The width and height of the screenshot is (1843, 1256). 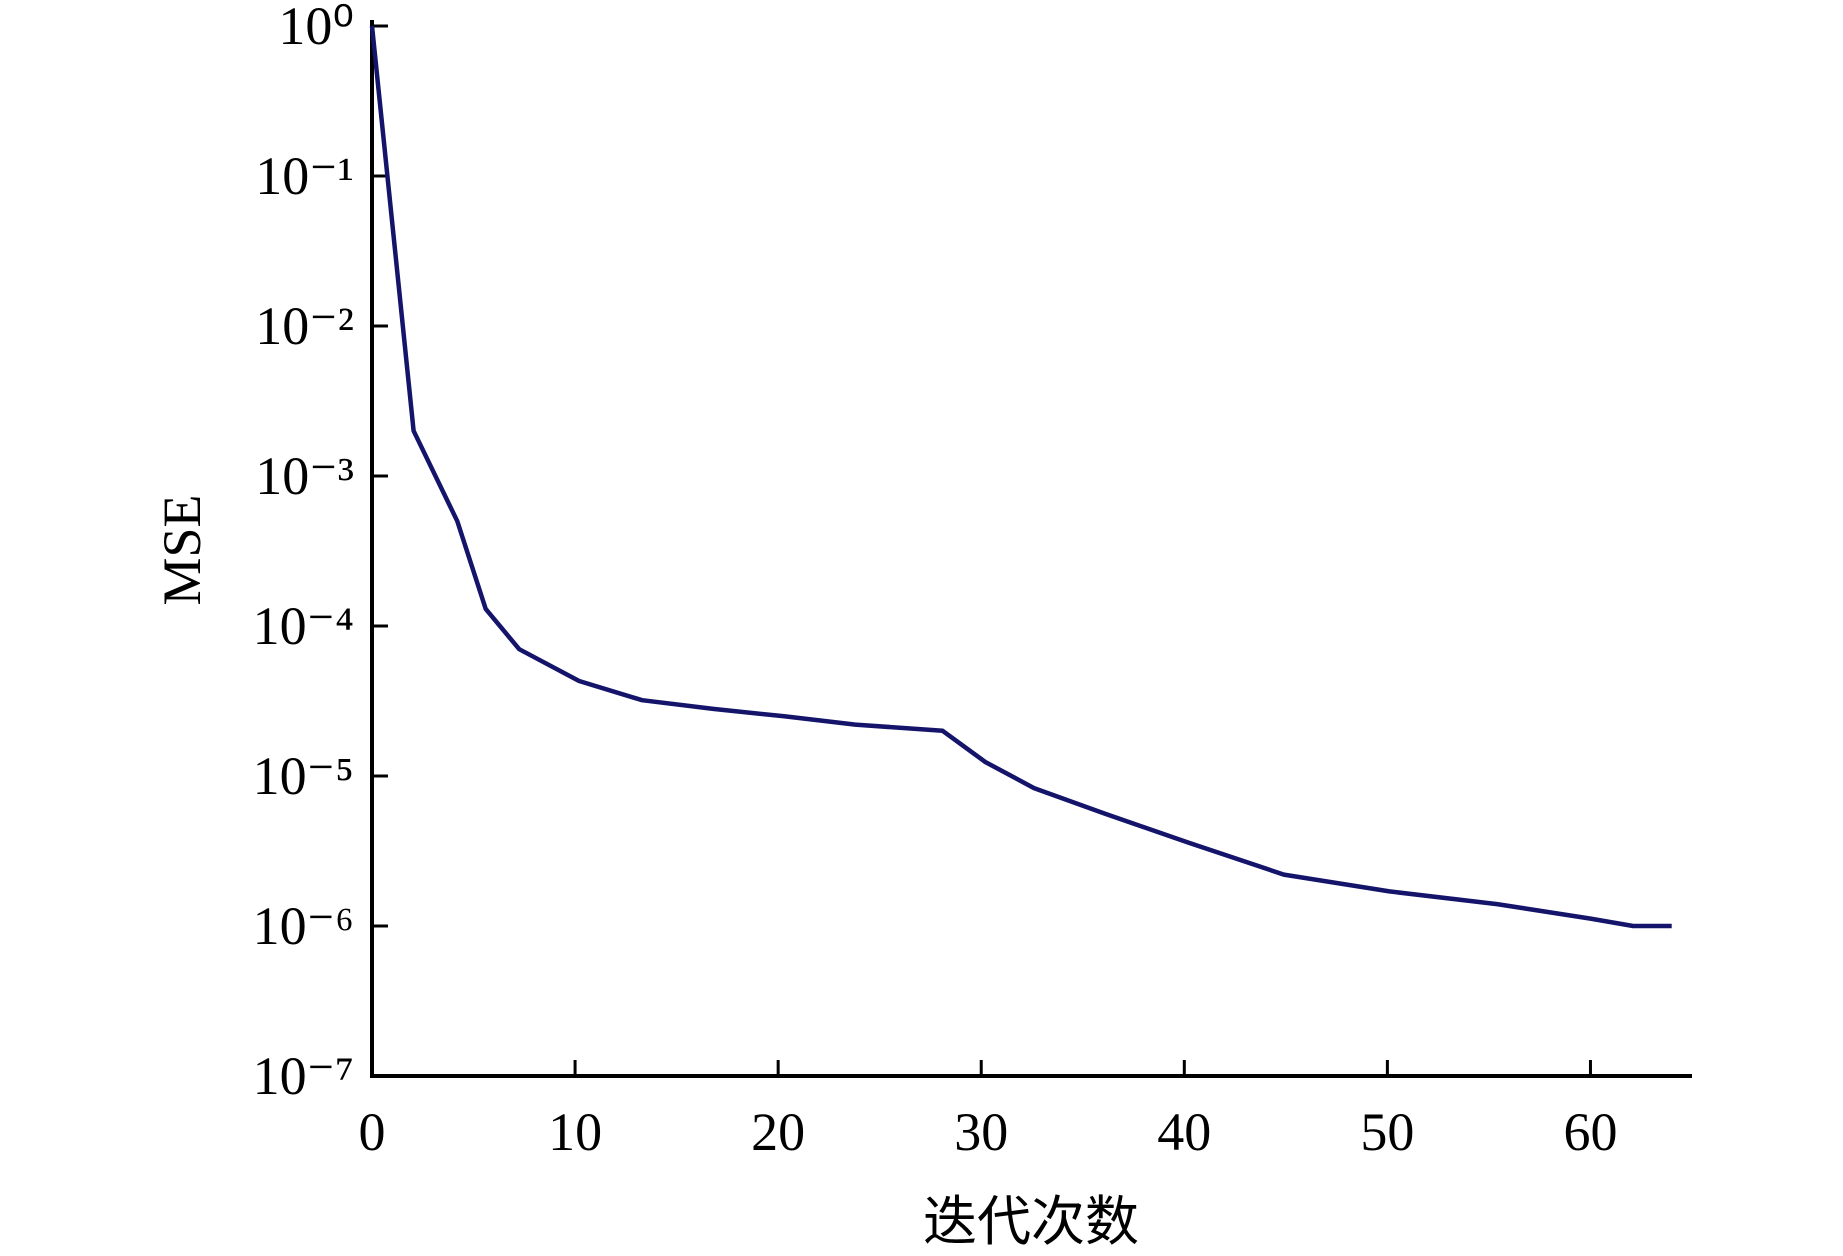 I want to click on y-tick-label: 10⁻³, so click(x=304, y=476).